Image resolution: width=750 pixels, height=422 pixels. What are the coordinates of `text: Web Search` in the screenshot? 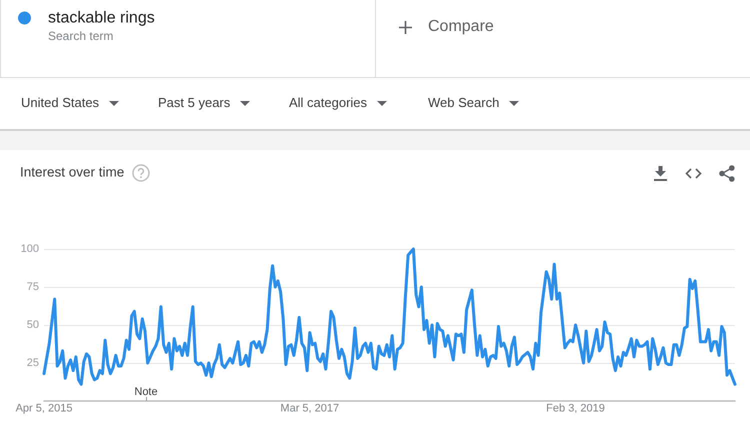 It's located at (464, 103).